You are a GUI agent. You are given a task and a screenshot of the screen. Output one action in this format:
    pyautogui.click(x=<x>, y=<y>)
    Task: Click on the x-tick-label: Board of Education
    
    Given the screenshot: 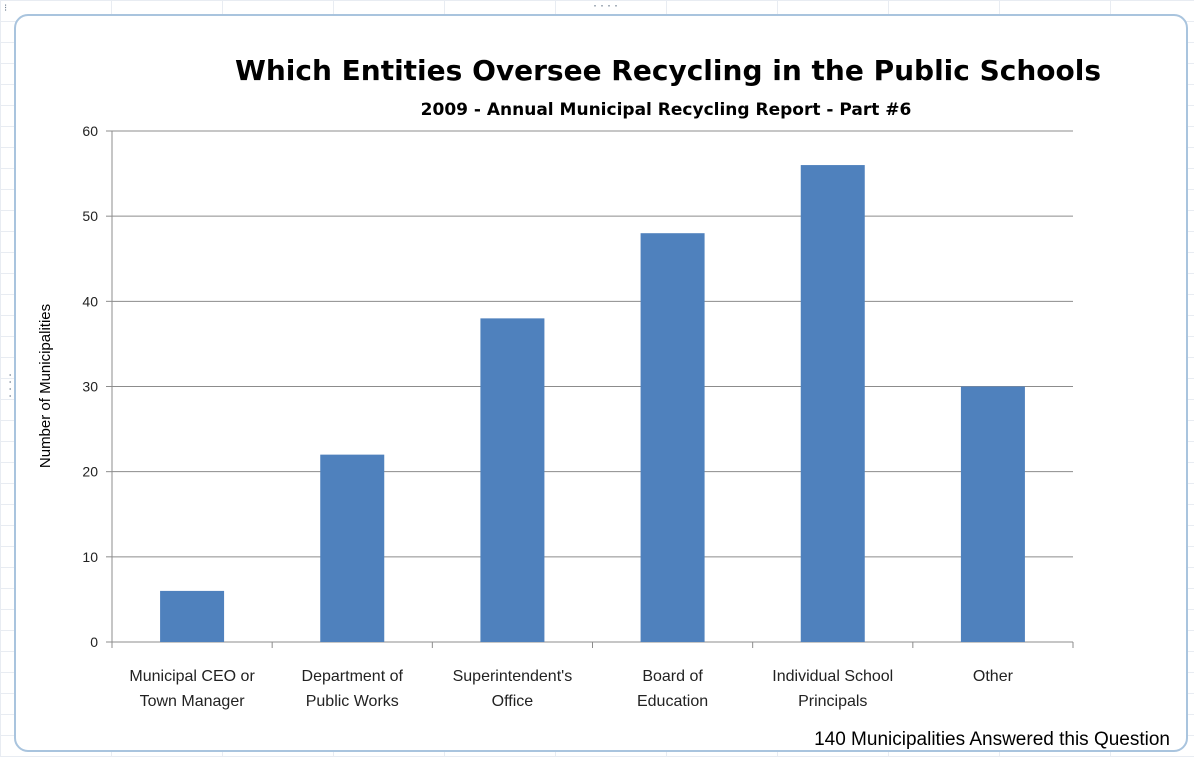 What is the action you would take?
    pyautogui.click(x=672, y=689)
    